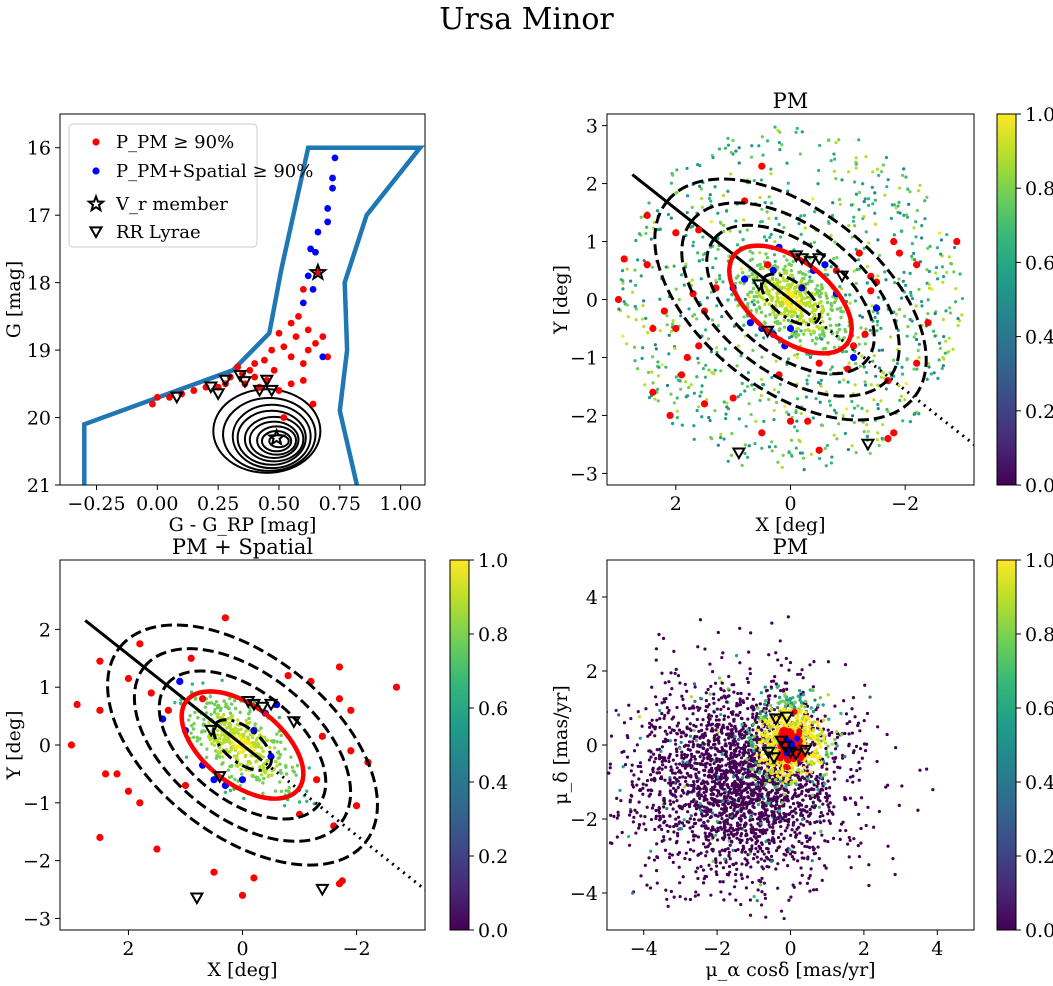 This screenshot has height=986, width=1053. Describe the element at coordinates (779, 765) in the screenshot. I see `member-star-point` at that location.